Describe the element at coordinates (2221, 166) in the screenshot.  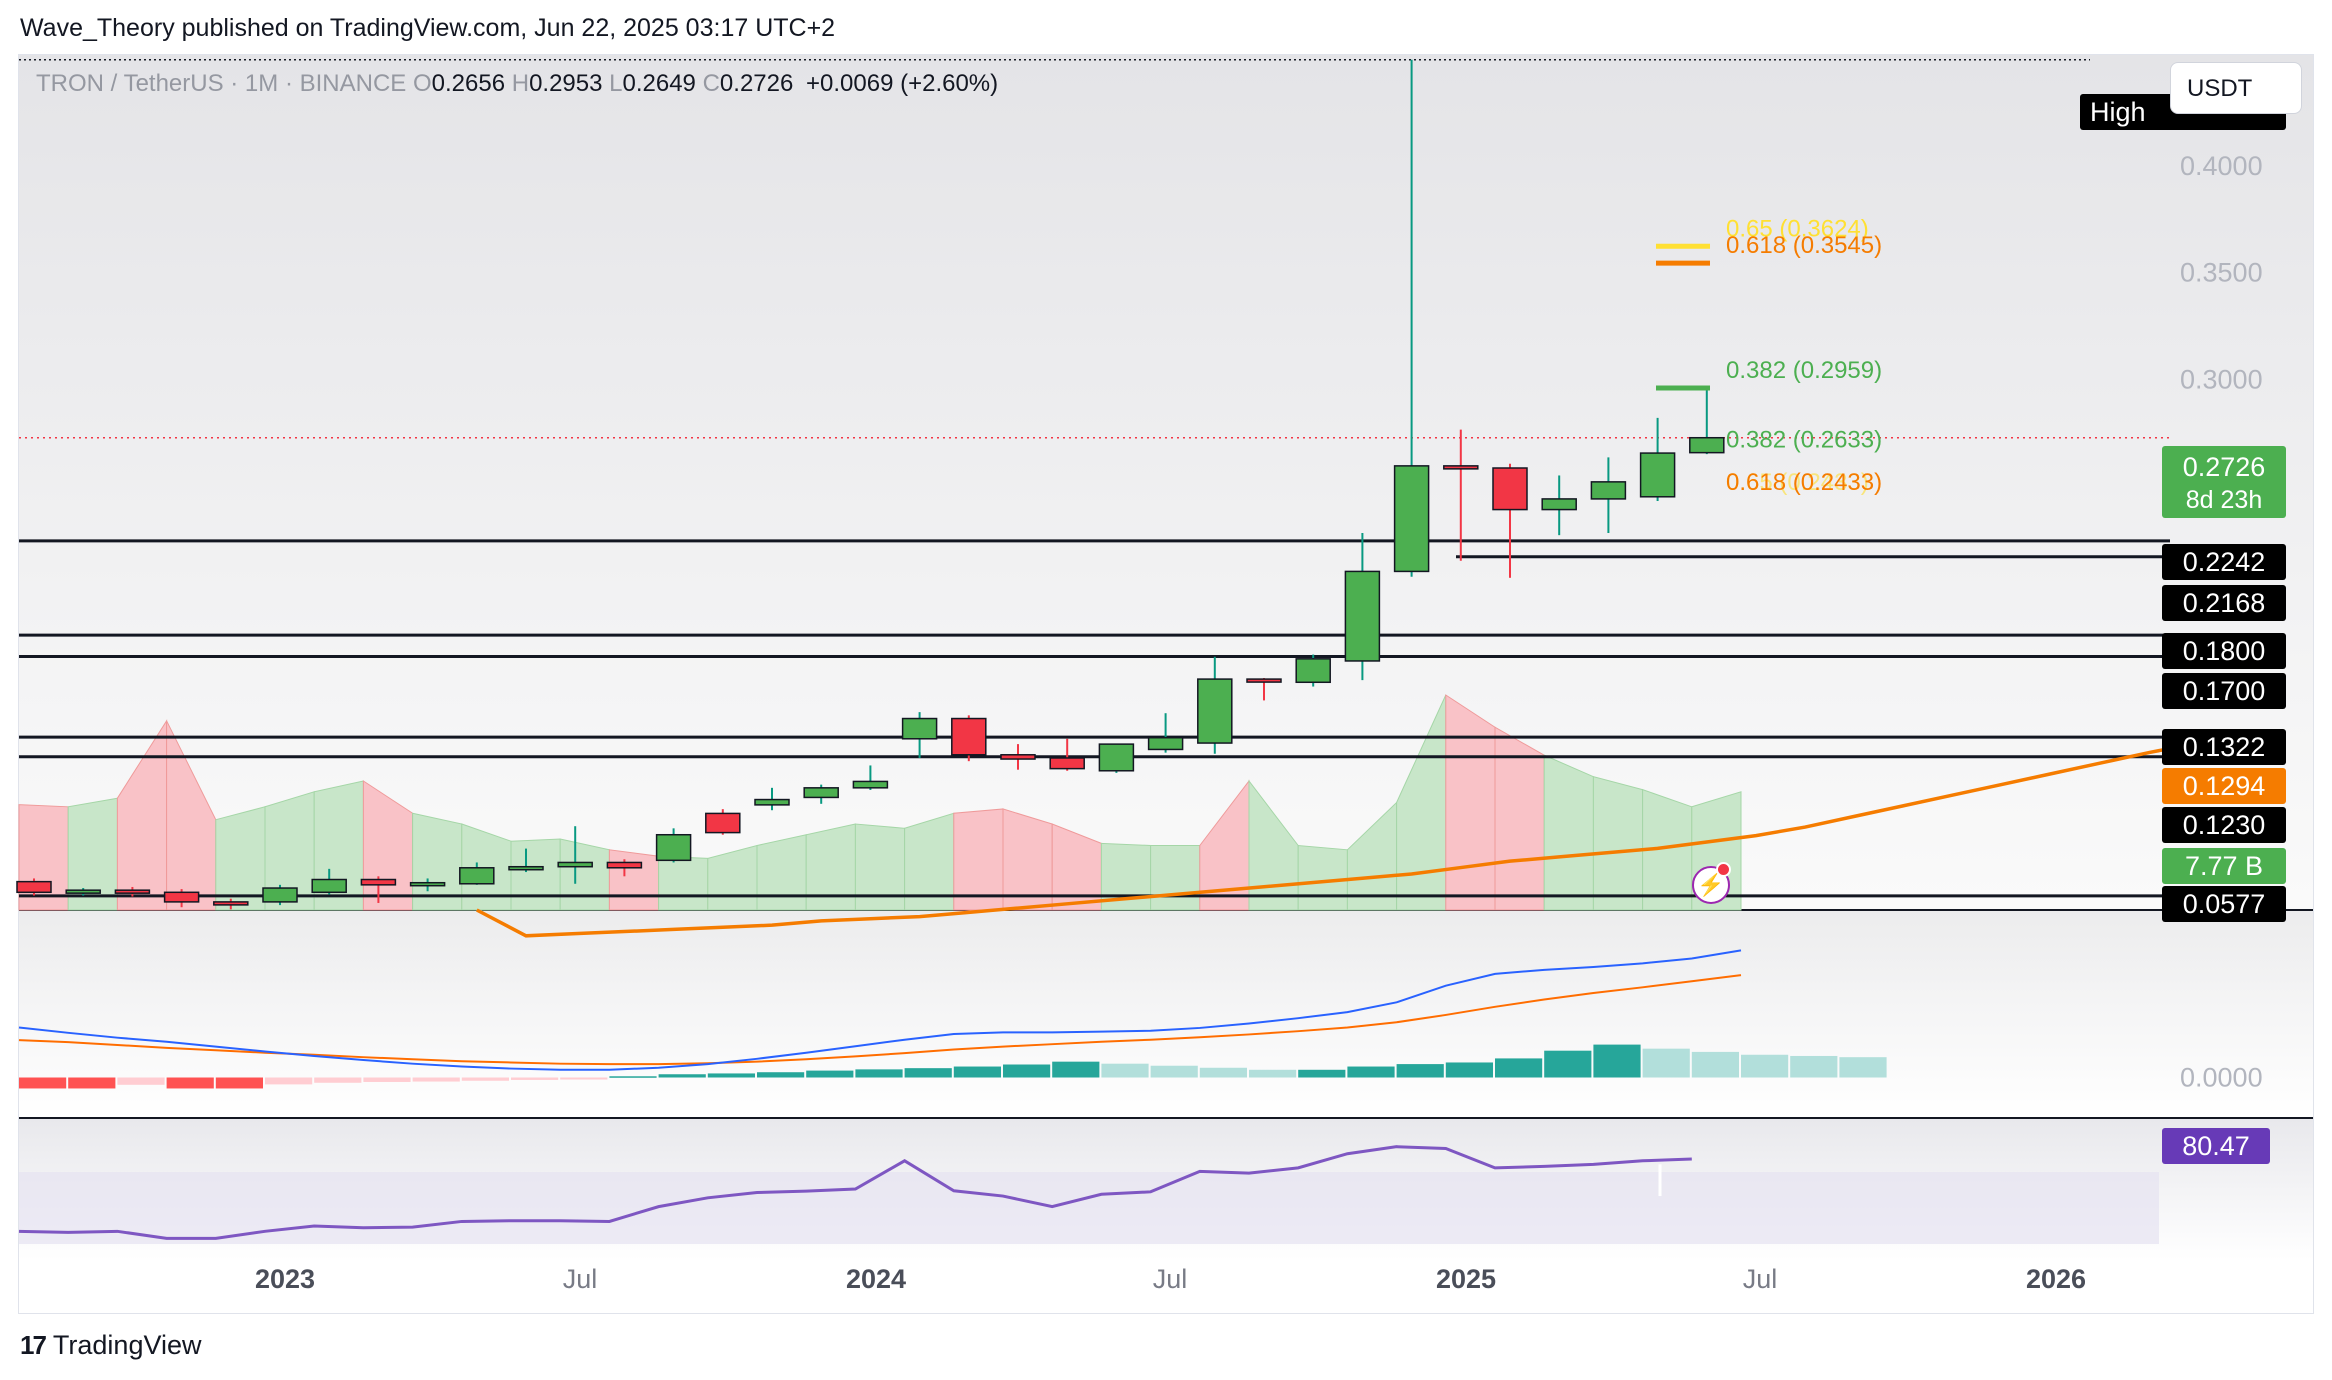
I see `y-axis-tick-label: 0.4000` at that location.